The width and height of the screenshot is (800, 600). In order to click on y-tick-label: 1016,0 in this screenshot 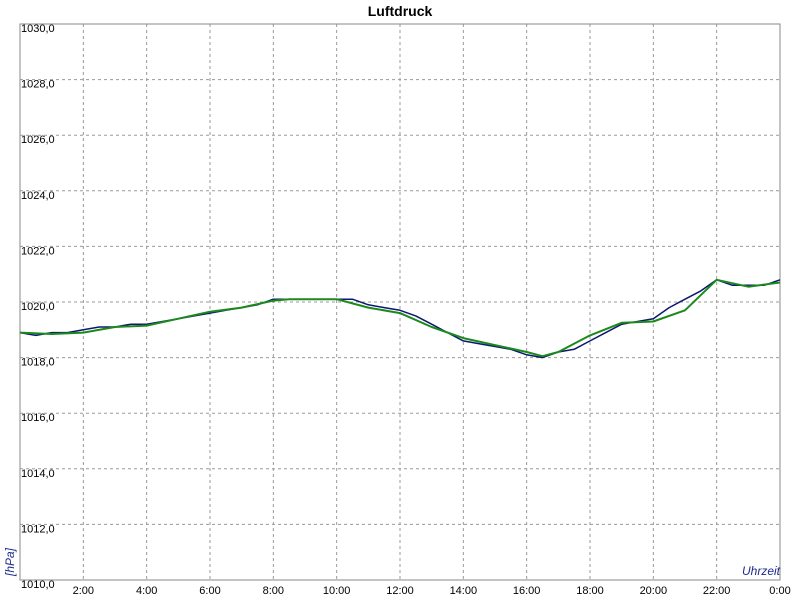, I will do `click(38, 418)`.